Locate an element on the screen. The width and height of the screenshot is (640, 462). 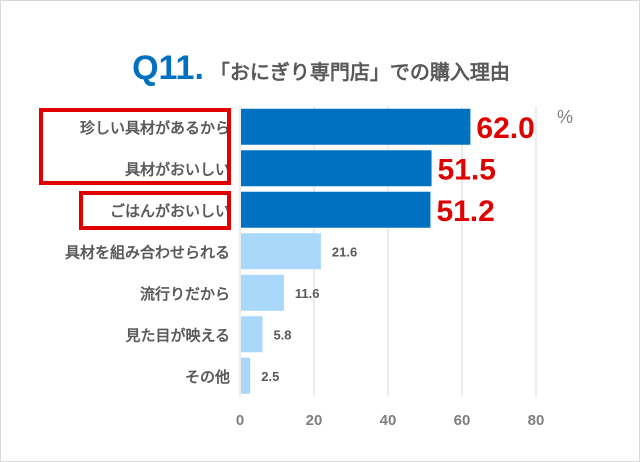
data-label: 51.5 is located at coordinates (467, 169).